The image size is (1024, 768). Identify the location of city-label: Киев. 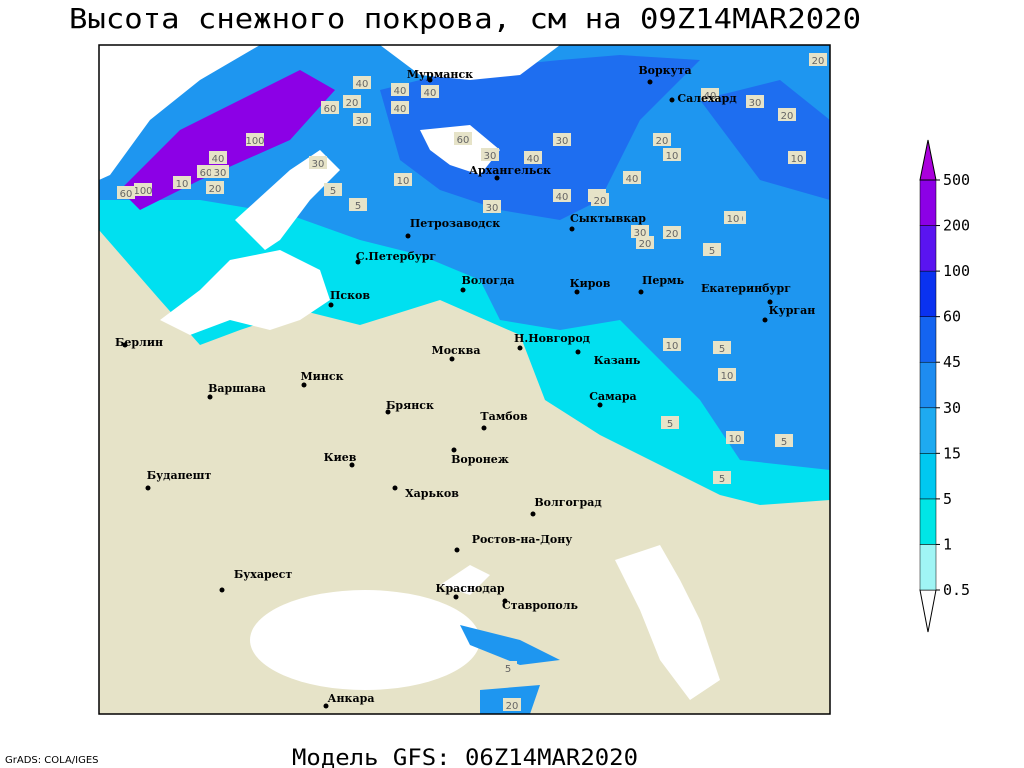
(340, 457).